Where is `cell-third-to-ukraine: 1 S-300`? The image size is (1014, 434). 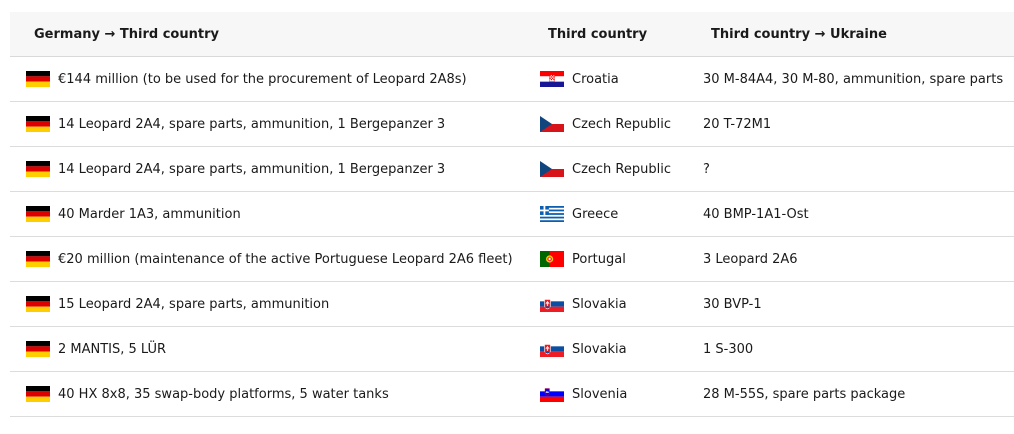
cell-third-to-ukraine: 1 S-300 is located at coordinates (850, 349).